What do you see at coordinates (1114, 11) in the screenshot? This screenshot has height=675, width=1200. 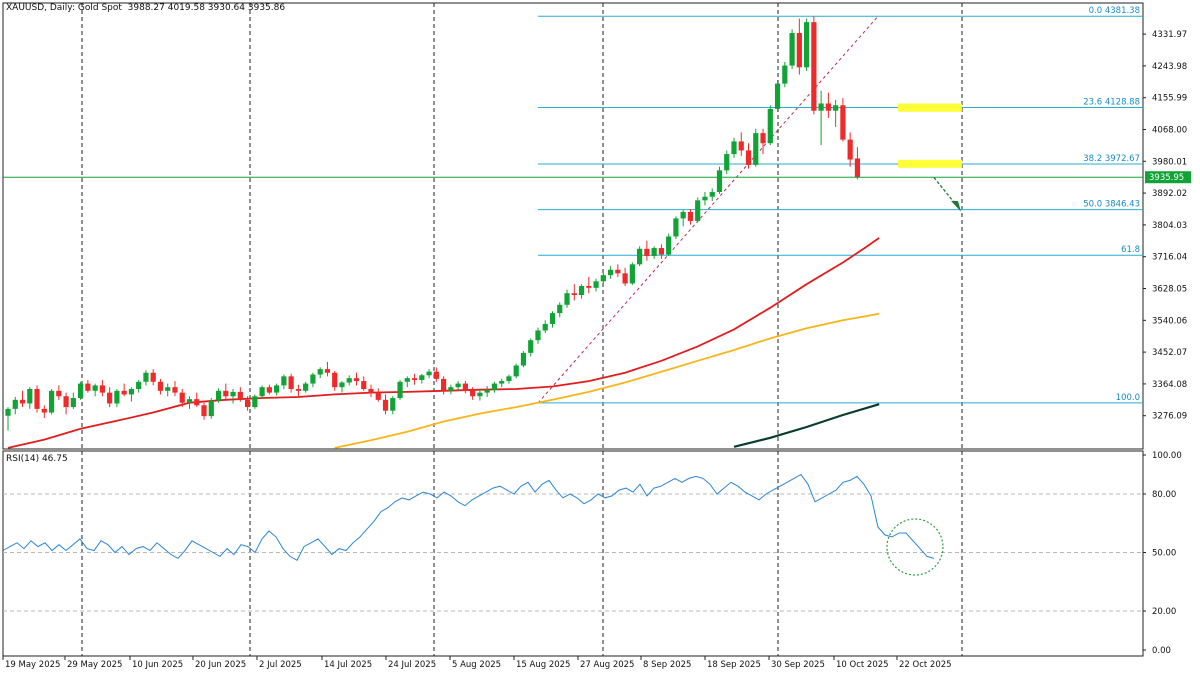 I see `fib-level-label: 0.0 4381.38` at bounding box center [1114, 11].